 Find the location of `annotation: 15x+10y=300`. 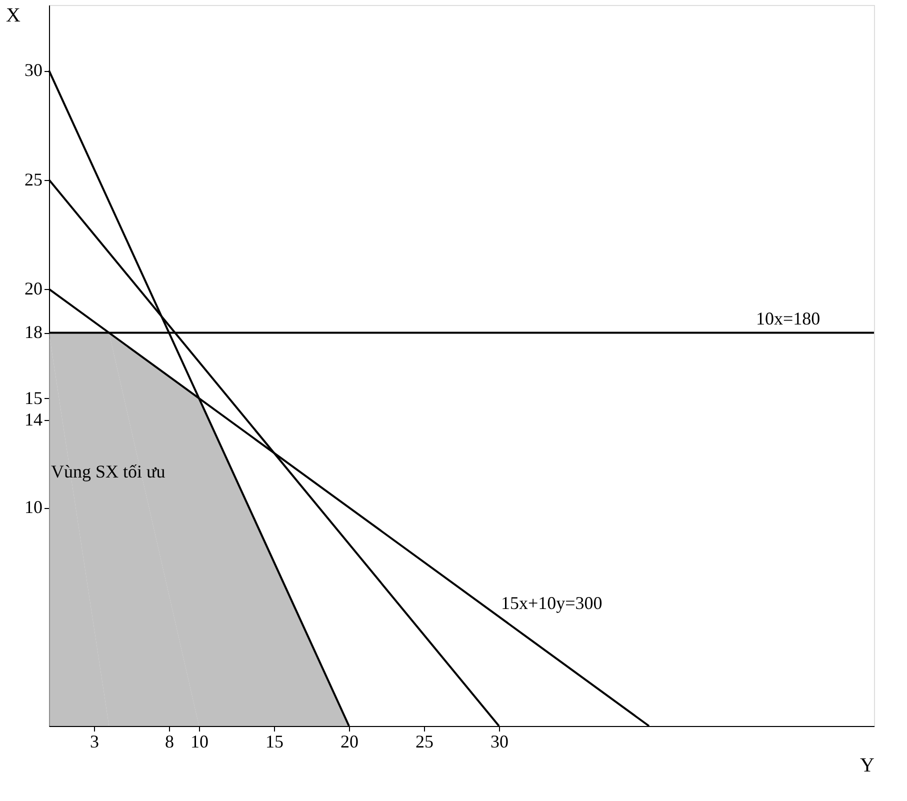

annotation: 15x+10y=300 is located at coordinates (551, 602).